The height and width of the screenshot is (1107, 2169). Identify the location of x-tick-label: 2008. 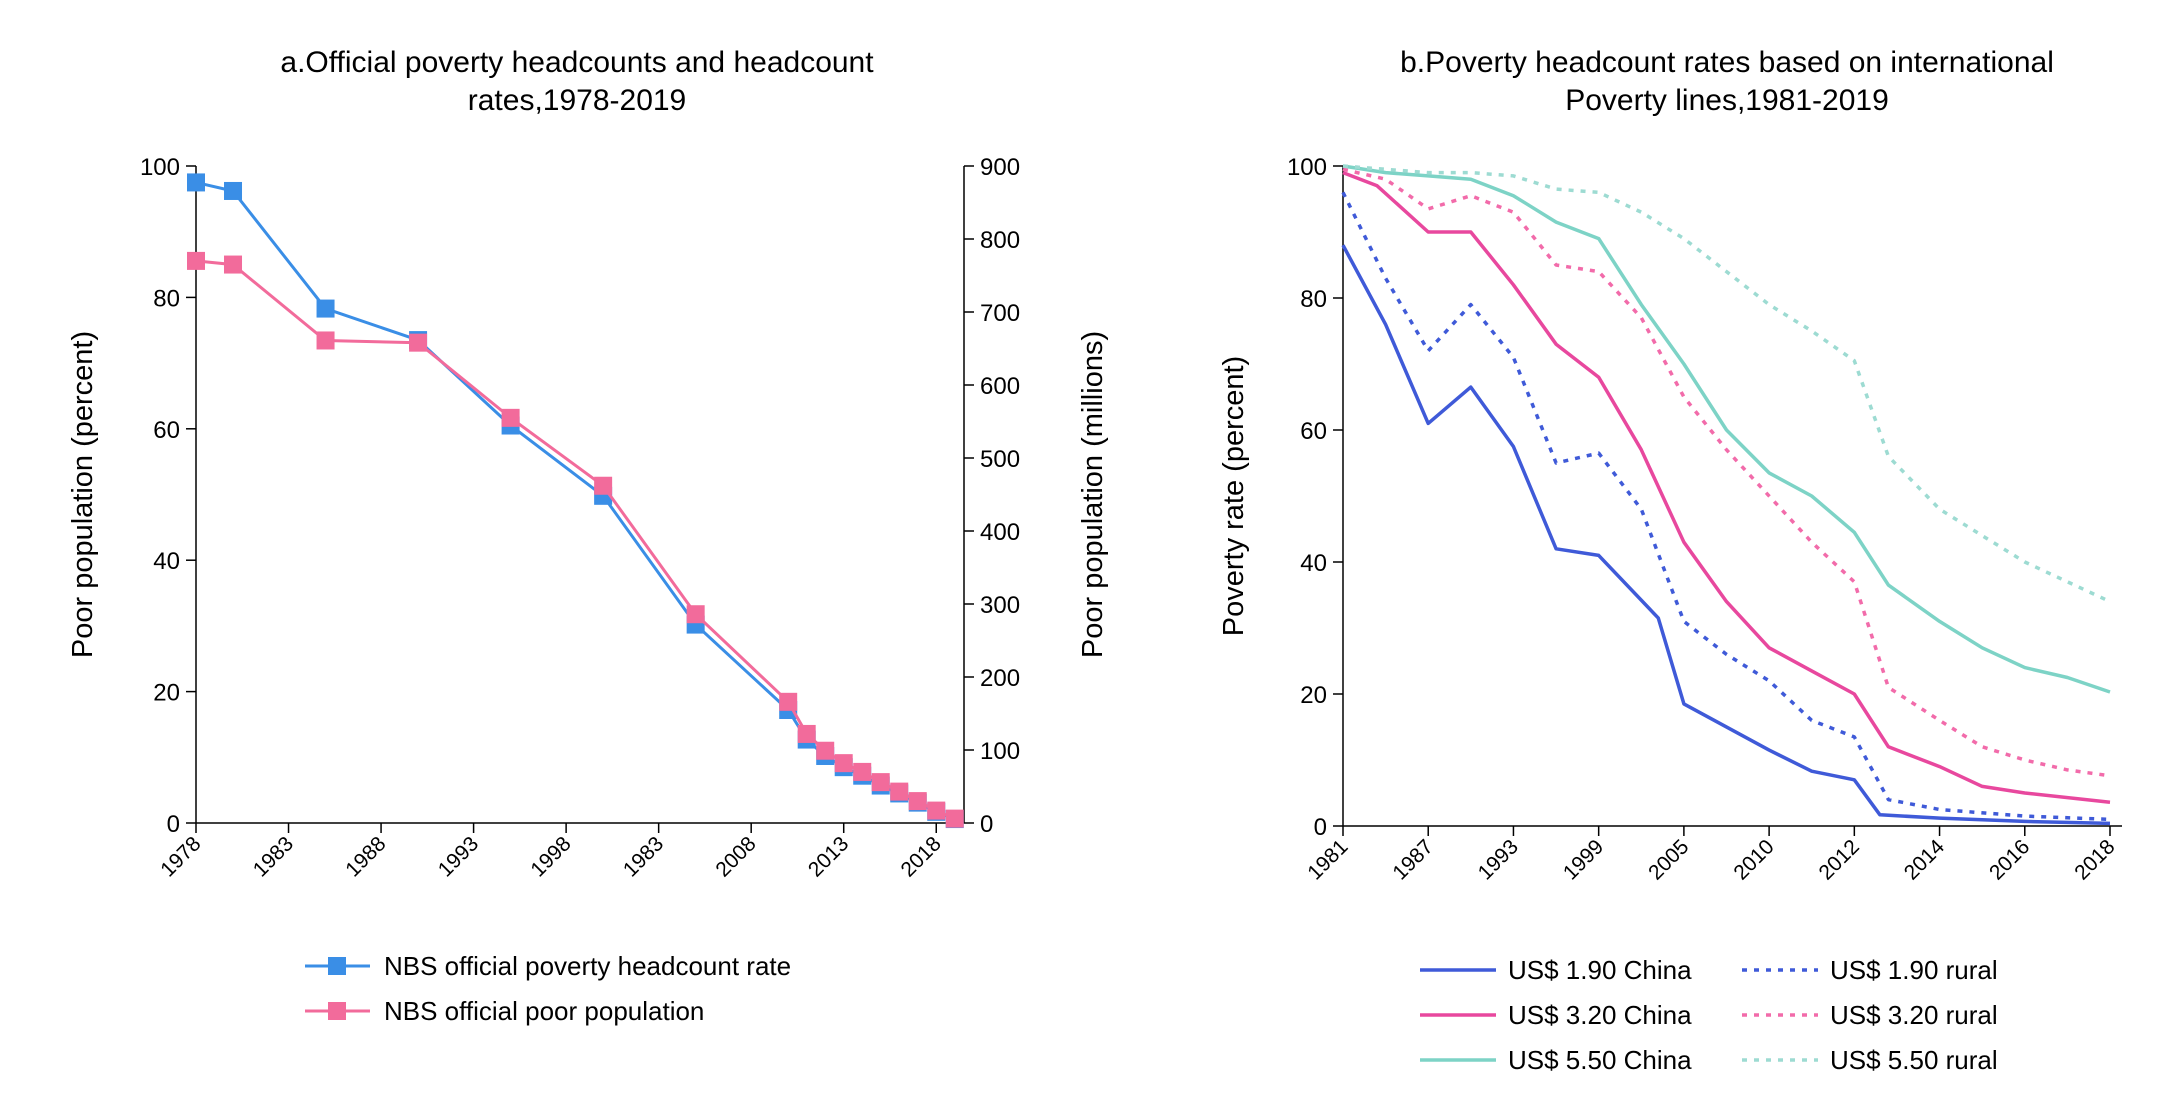
(735, 856).